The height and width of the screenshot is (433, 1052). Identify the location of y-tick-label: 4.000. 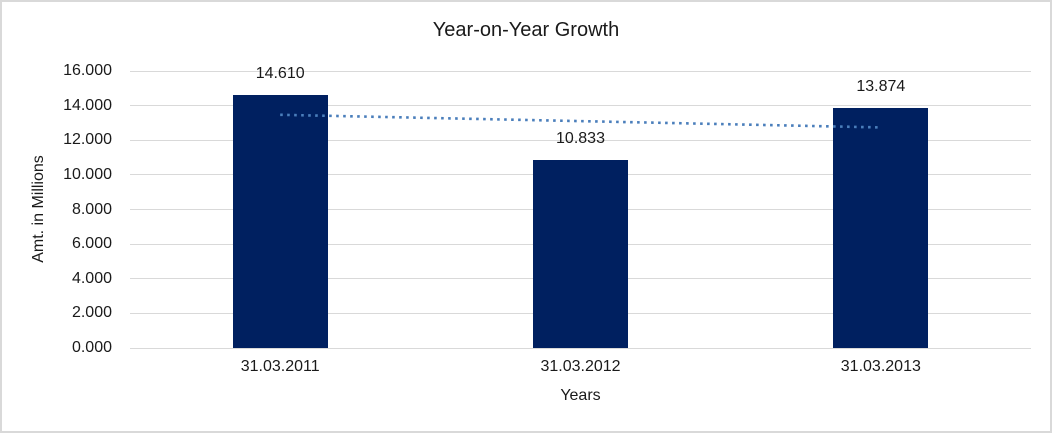
(91, 278).